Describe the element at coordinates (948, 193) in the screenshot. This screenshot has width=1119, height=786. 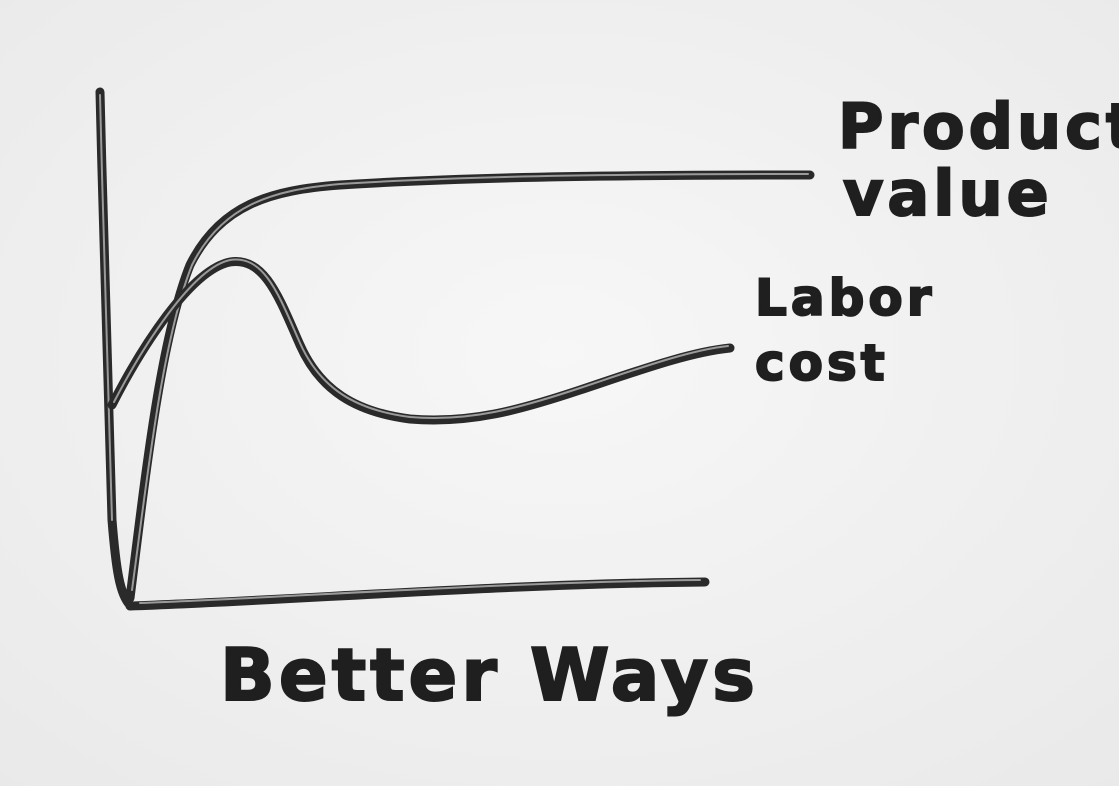
I see `product-value-label-line2: value` at that location.